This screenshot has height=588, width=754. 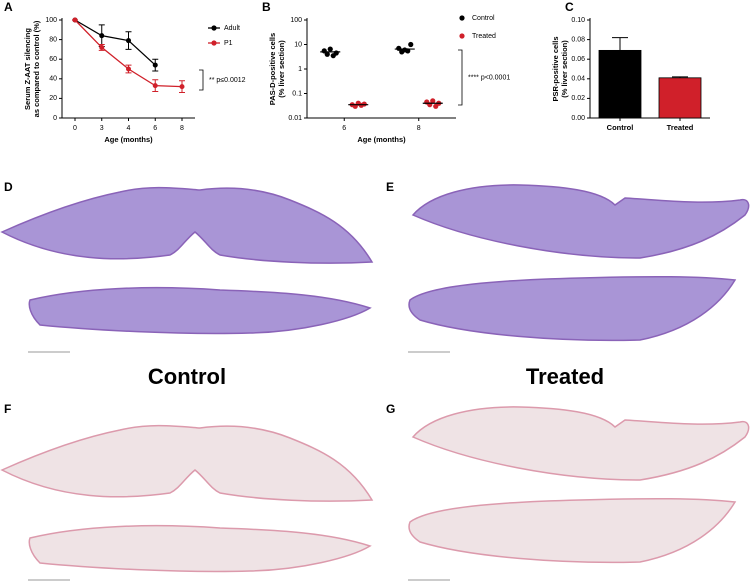 I want to click on panel-label: C, so click(x=569, y=7).